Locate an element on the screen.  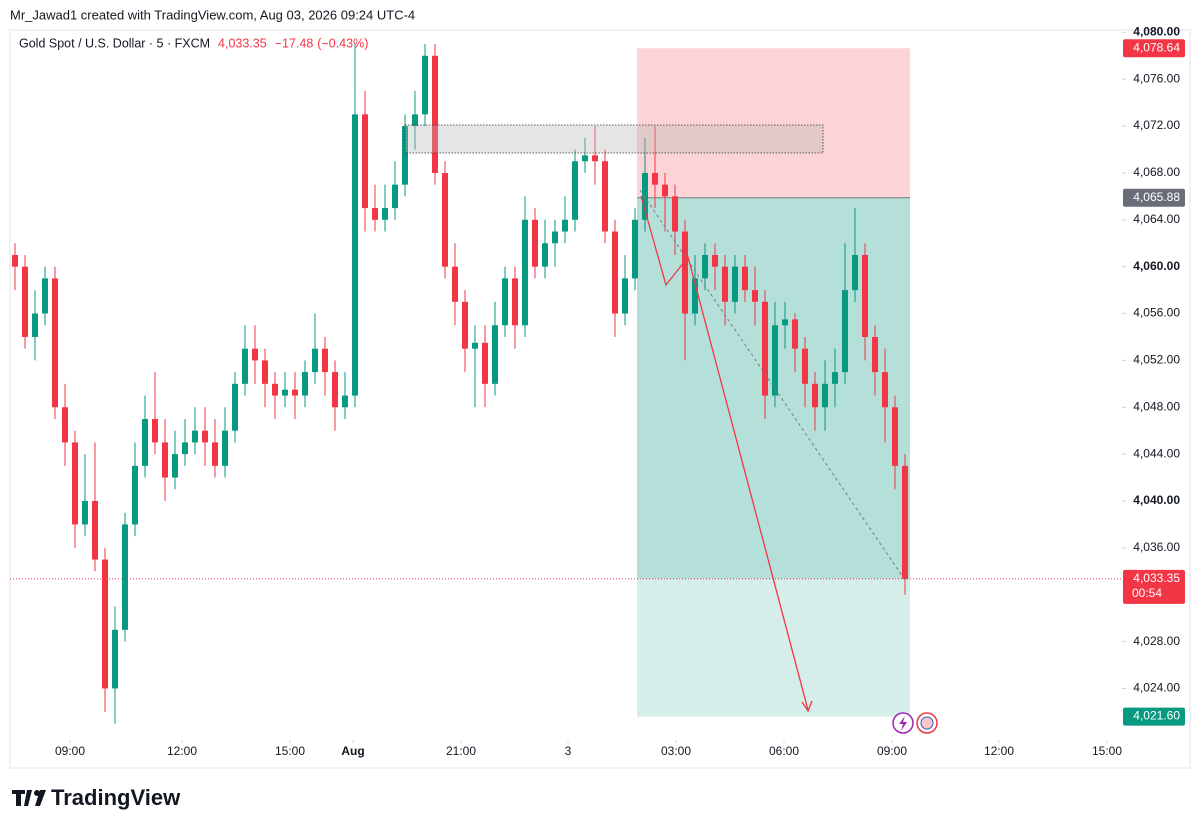
y-tick-label: 4,036.00 is located at coordinates (1156, 547).